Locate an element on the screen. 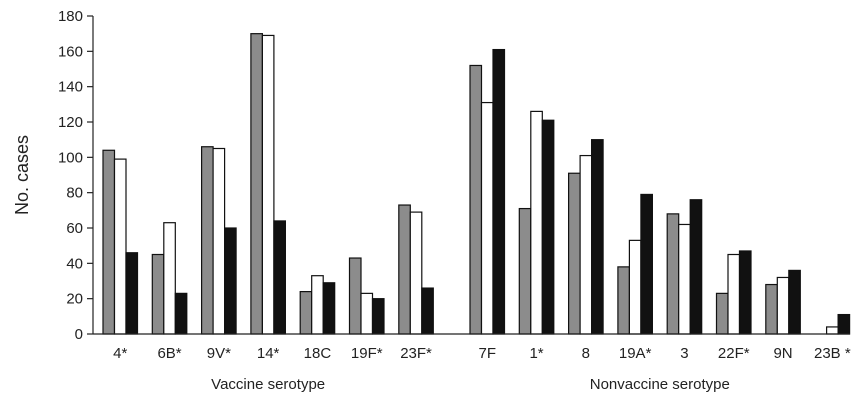  y-tick-label: 20 is located at coordinates (74, 299).